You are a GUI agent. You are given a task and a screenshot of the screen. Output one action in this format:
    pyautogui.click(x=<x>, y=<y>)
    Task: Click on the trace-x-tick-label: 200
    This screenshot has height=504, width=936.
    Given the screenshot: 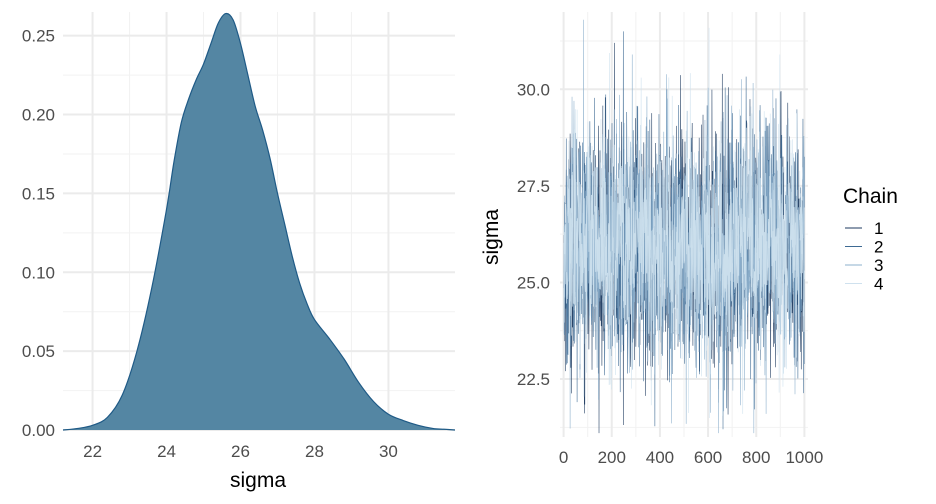 What is the action you would take?
    pyautogui.click(x=612, y=457)
    